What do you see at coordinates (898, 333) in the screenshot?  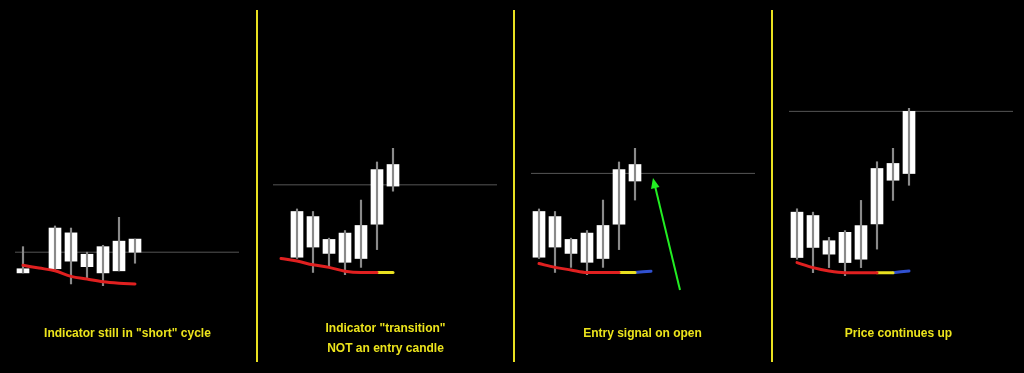 I see `x-axis-title: Price continues up` at bounding box center [898, 333].